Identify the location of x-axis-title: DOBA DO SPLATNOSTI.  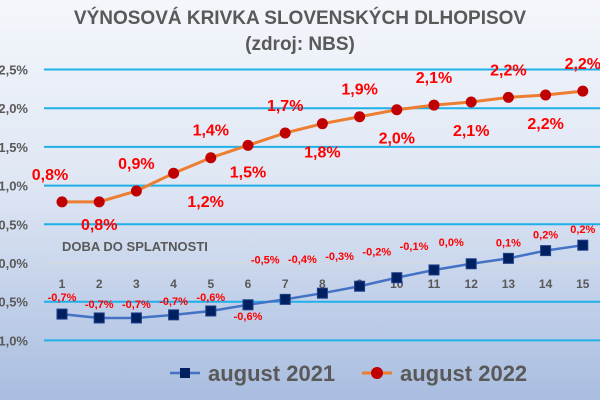
(135, 246).